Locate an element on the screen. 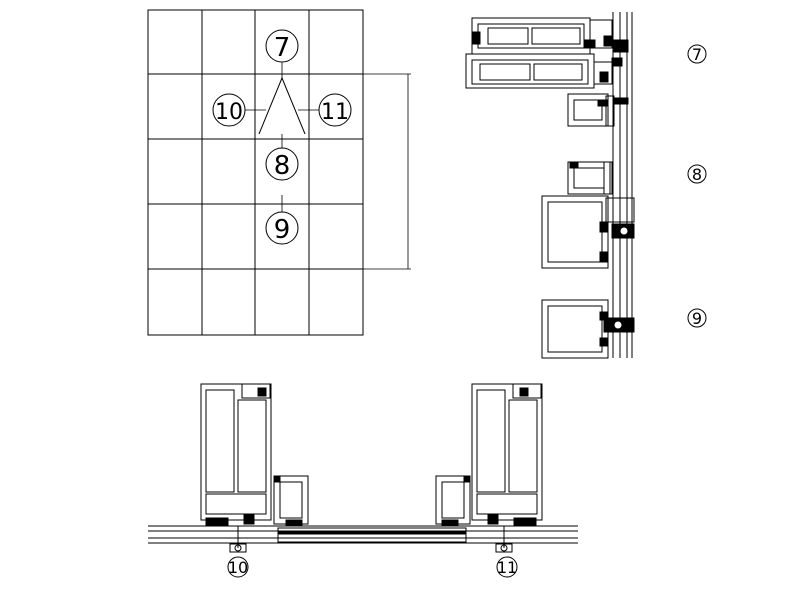 The height and width of the screenshot is (594, 800). callout-9: 9 is located at coordinates (282, 228).